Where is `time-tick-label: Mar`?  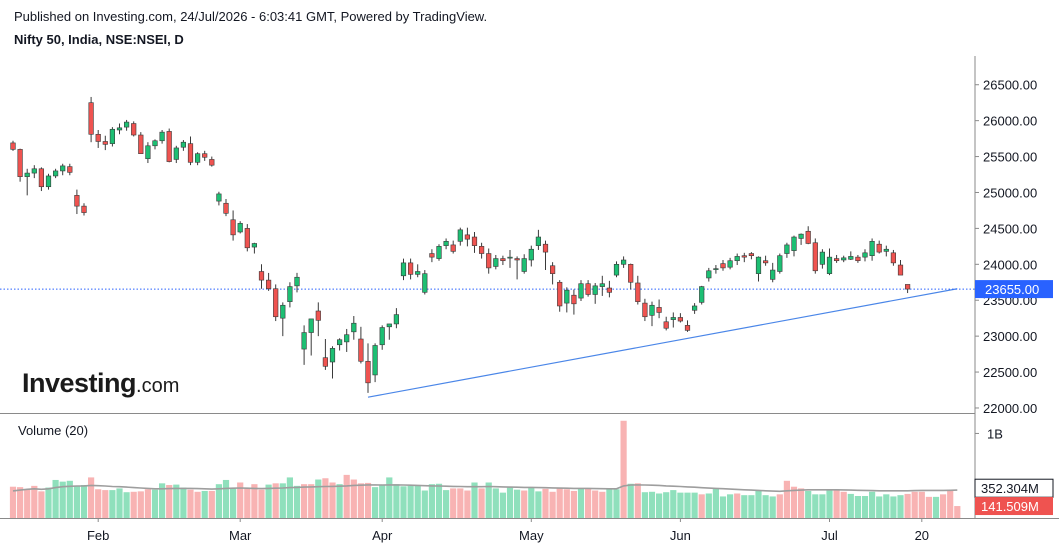 time-tick-label: Mar is located at coordinates (240, 535).